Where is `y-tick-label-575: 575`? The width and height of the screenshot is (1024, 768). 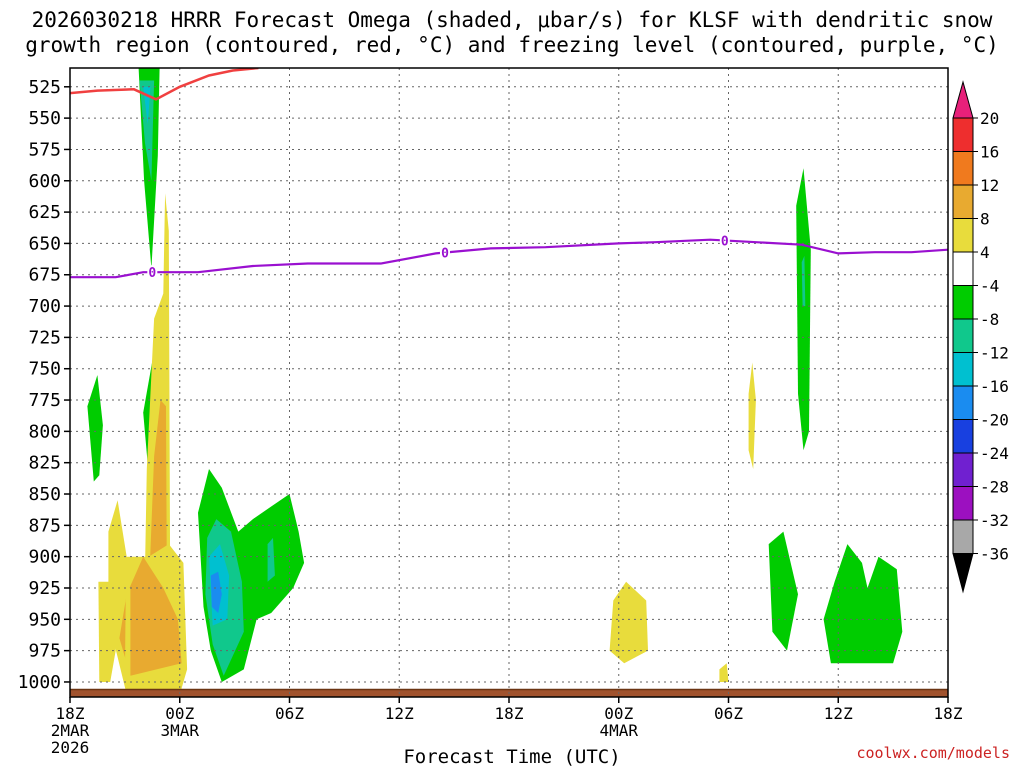
y-tick-label-575: 575 is located at coordinates (44, 149).